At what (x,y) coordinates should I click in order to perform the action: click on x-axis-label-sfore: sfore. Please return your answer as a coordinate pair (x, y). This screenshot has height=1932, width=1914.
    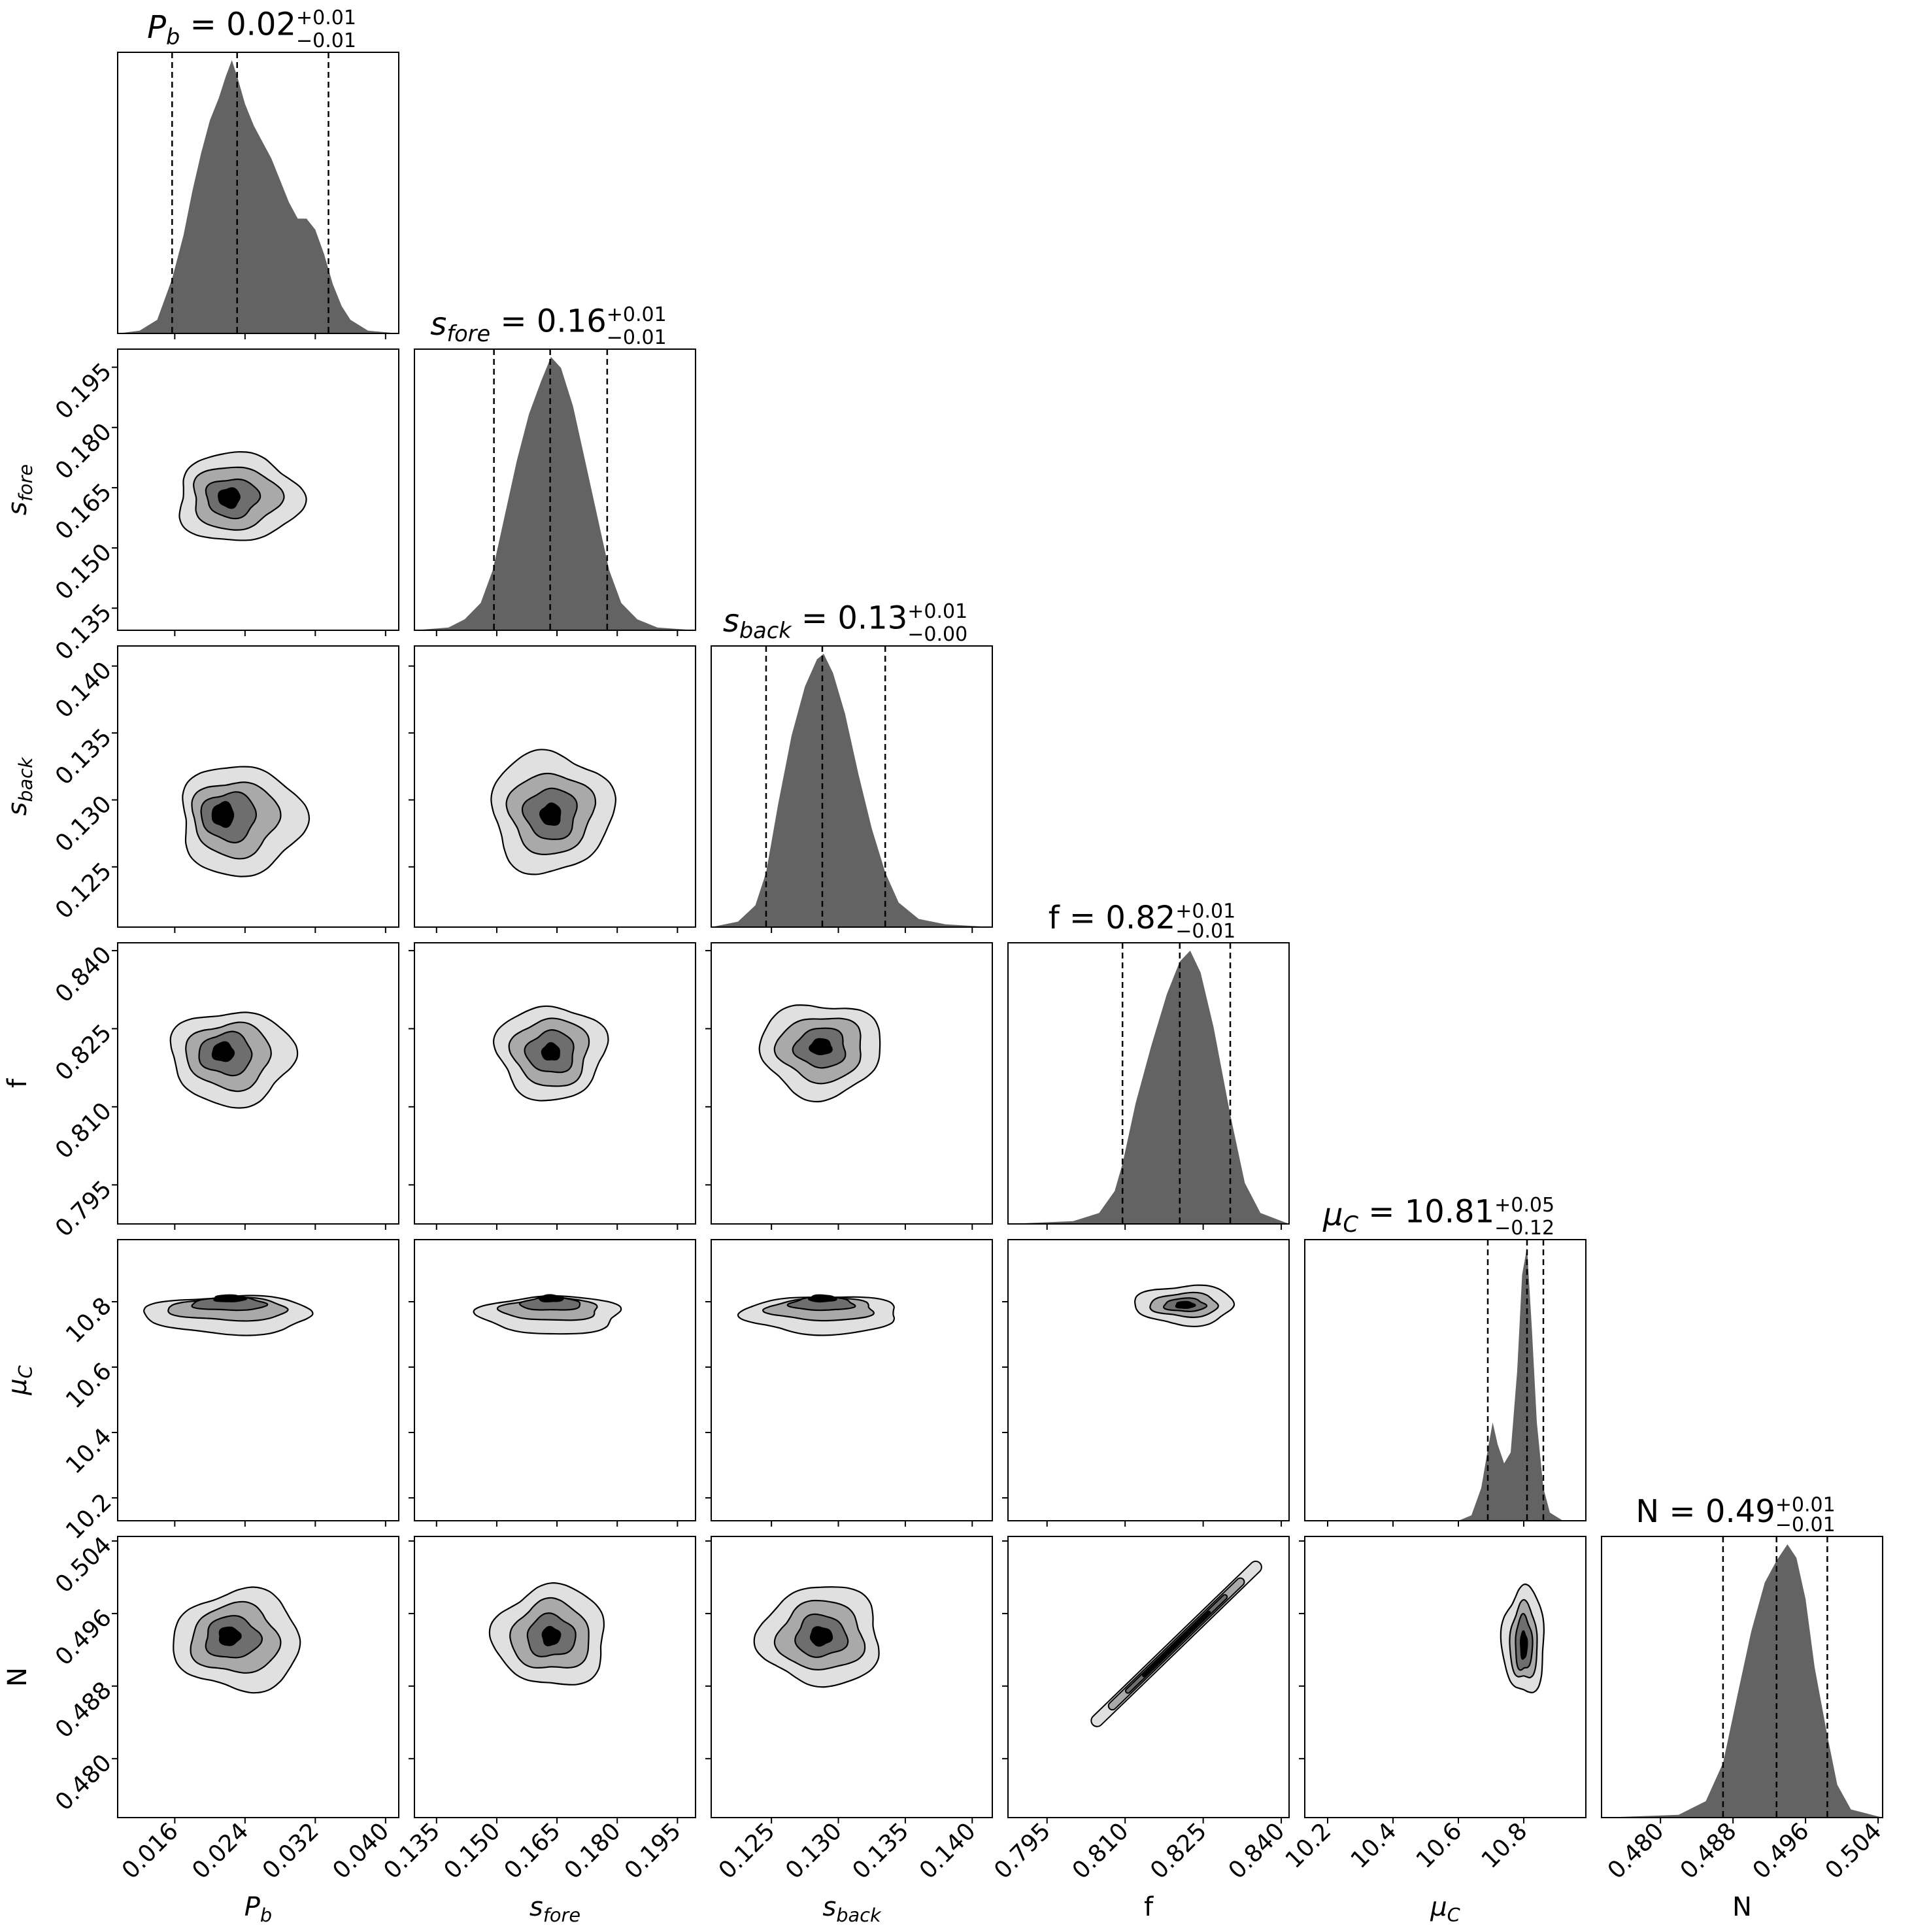
    Looking at the image, I should click on (554, 1909).